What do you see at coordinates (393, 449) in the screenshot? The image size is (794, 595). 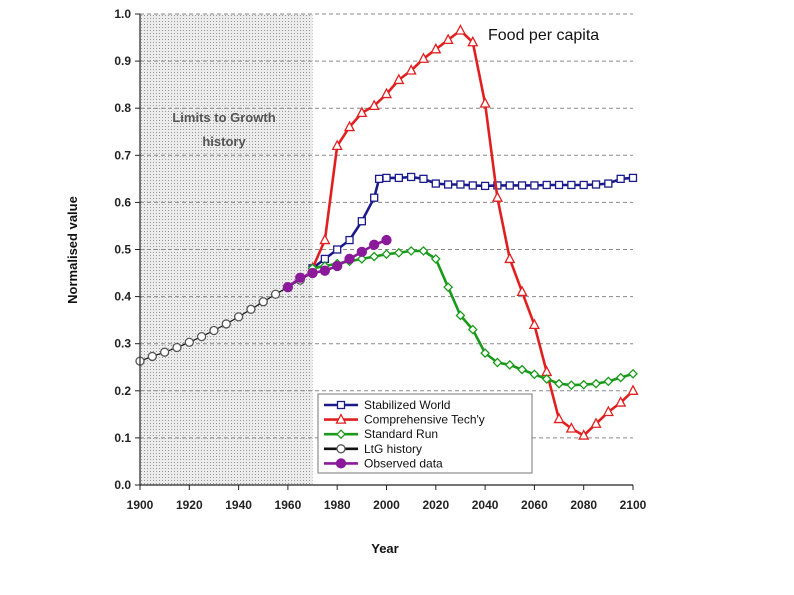 I see `legend-label: LtG history` at bounding box center [393, 449].